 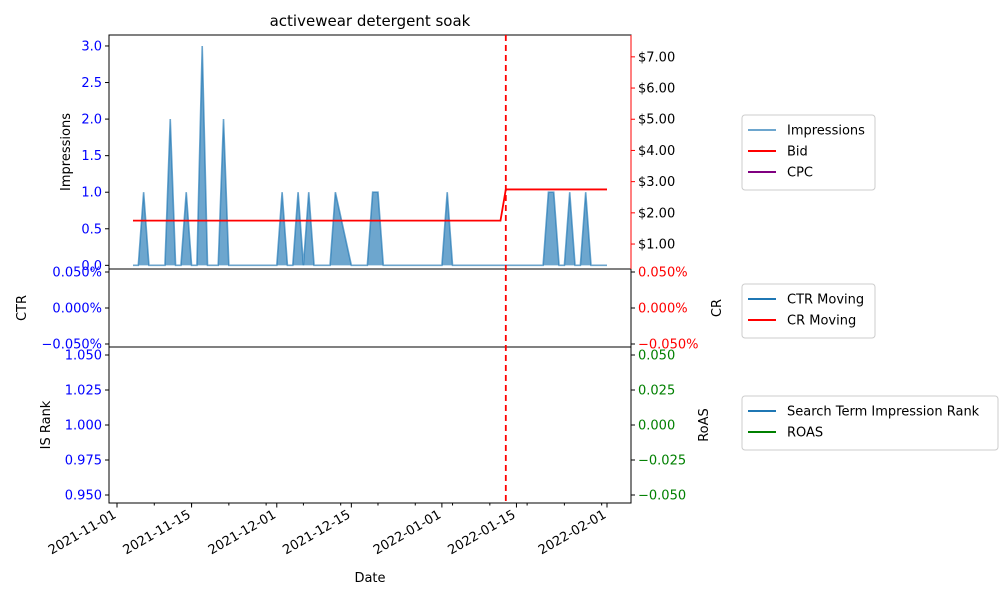 What do you see at coordinates (370, 425) in the screenshot?
I see `panel-frame-bot` at bounding box center [370, 425].